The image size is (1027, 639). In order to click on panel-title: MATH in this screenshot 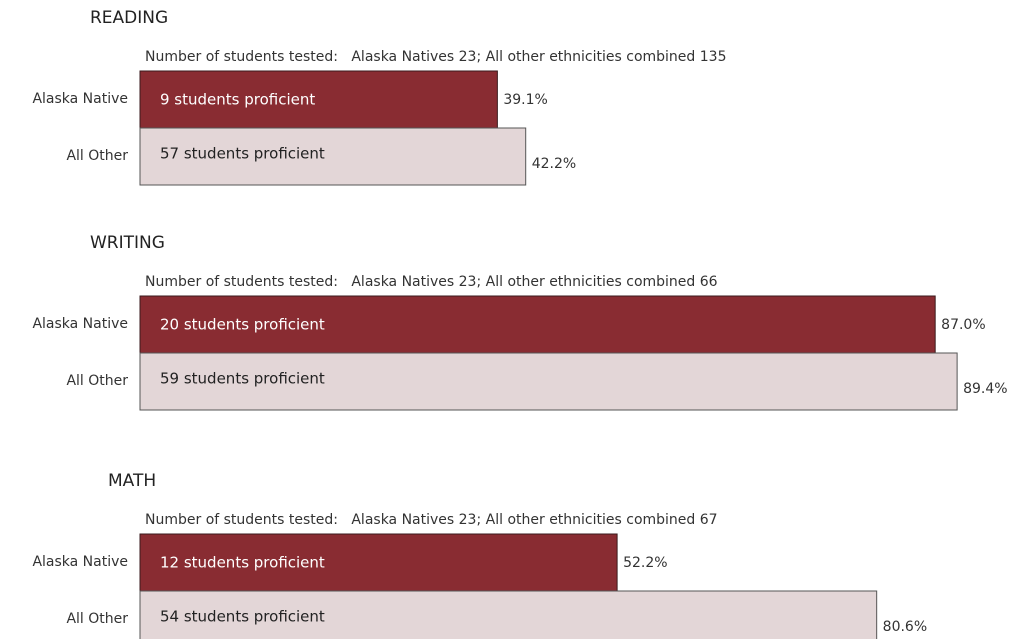, I will do `click(132, 481)`.